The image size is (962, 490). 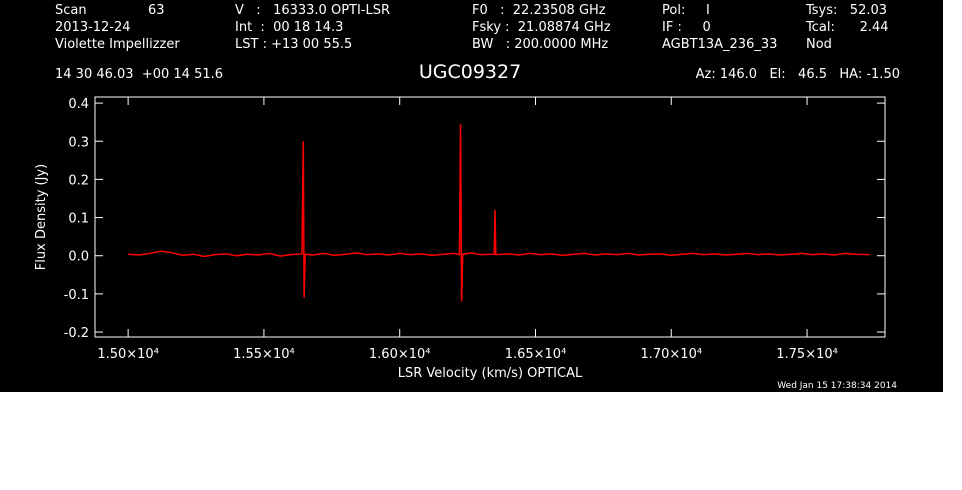 I want to click on x-tick-label: 1.60×10⁴, so click(x=400, y=354).